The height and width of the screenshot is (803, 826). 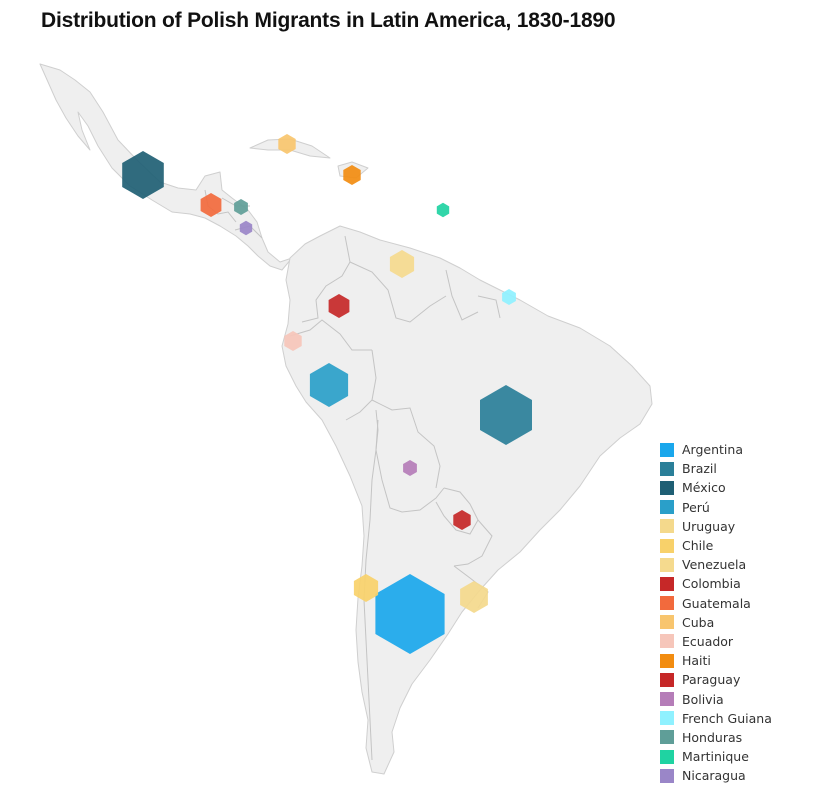 I want to click on marker-french-guiana, so click(x=509, y=297).